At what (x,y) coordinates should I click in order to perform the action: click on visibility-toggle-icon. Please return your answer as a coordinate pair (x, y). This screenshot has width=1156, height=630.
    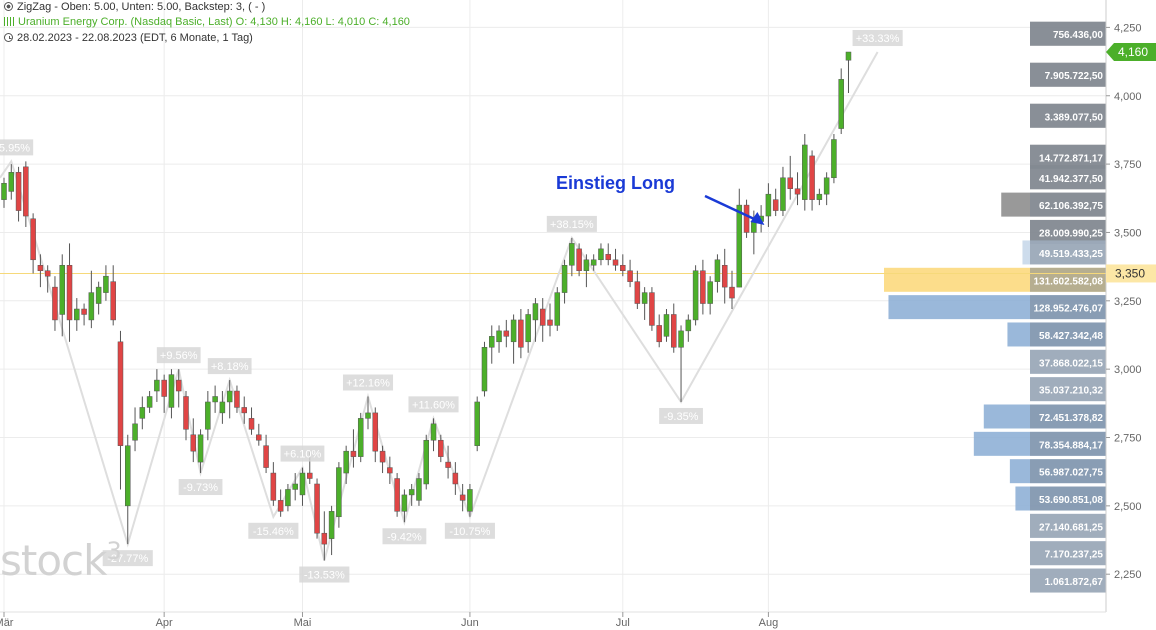
    Looking at the image, I should click on (8, 6).